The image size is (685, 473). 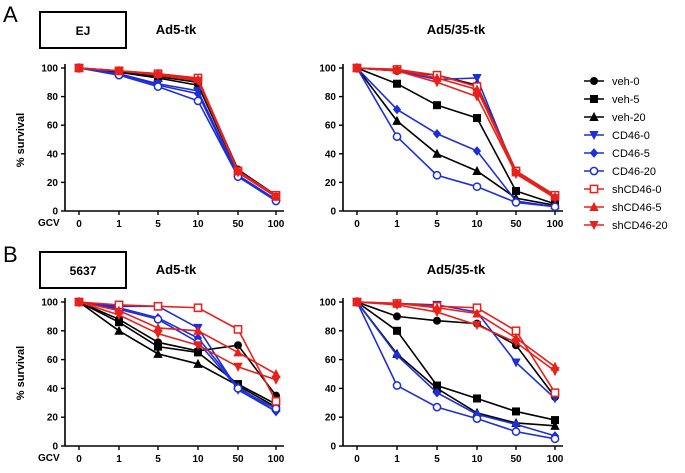 What do you see at coordinates (631, 154) in the screenshot?
I see `legend-label: CD46-5` at bounding box center [631, 154].